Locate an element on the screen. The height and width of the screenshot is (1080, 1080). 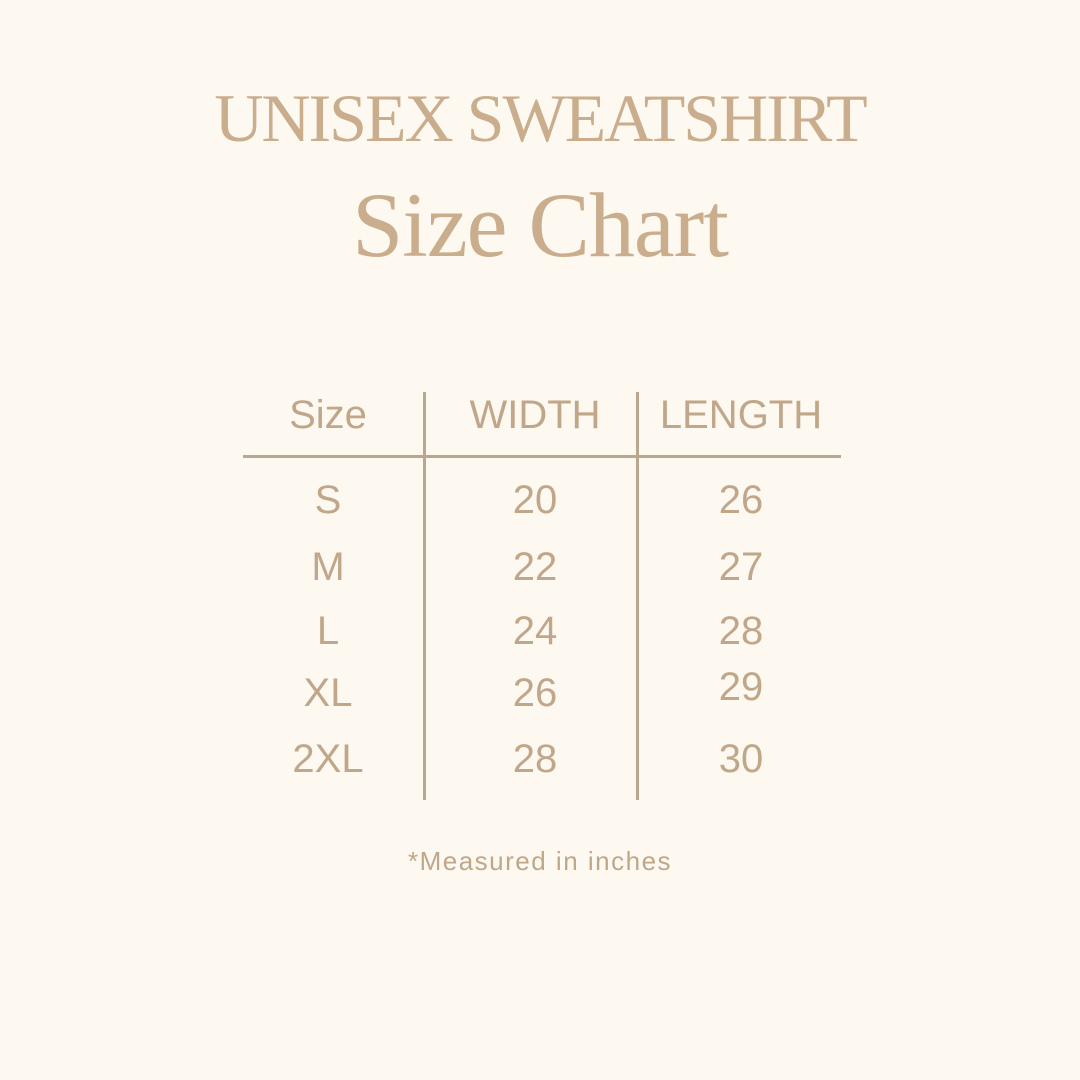
size-cell: M is located at coordinates (328, 567).